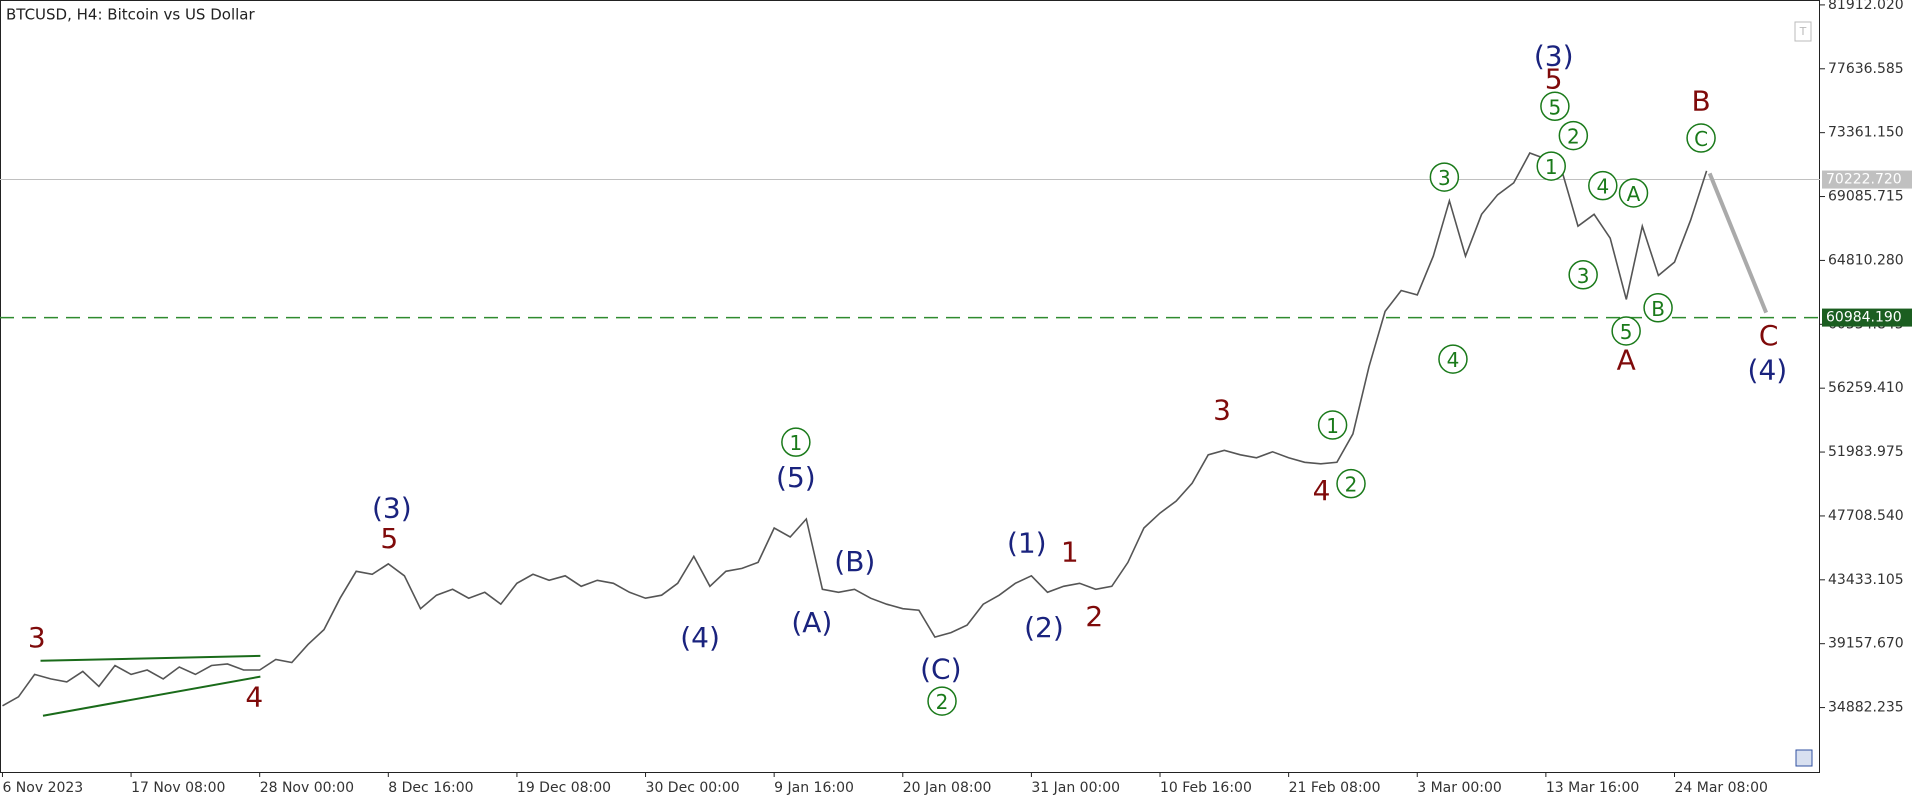 This screenshot has width=1916, height=800. What do you see at coordinates (150, 658) in the screenshot?
I see `triangle-upper` at bounding box center [150, 658].